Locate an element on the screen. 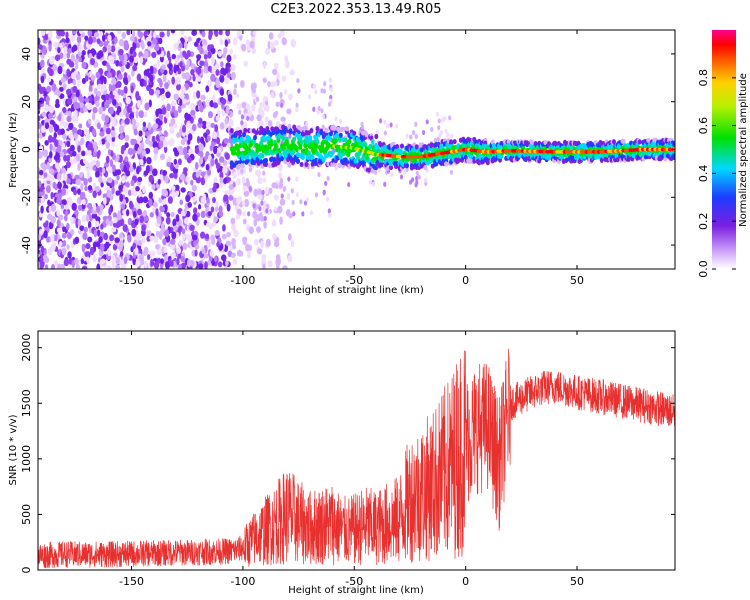  colorbar-tick-label: 0.4 is located at coordinates (703, 174).